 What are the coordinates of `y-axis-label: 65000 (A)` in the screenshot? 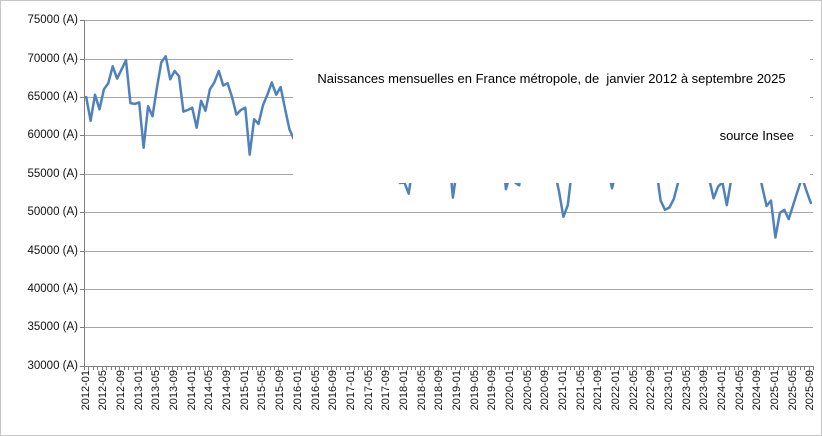 It's located at (52, 97).